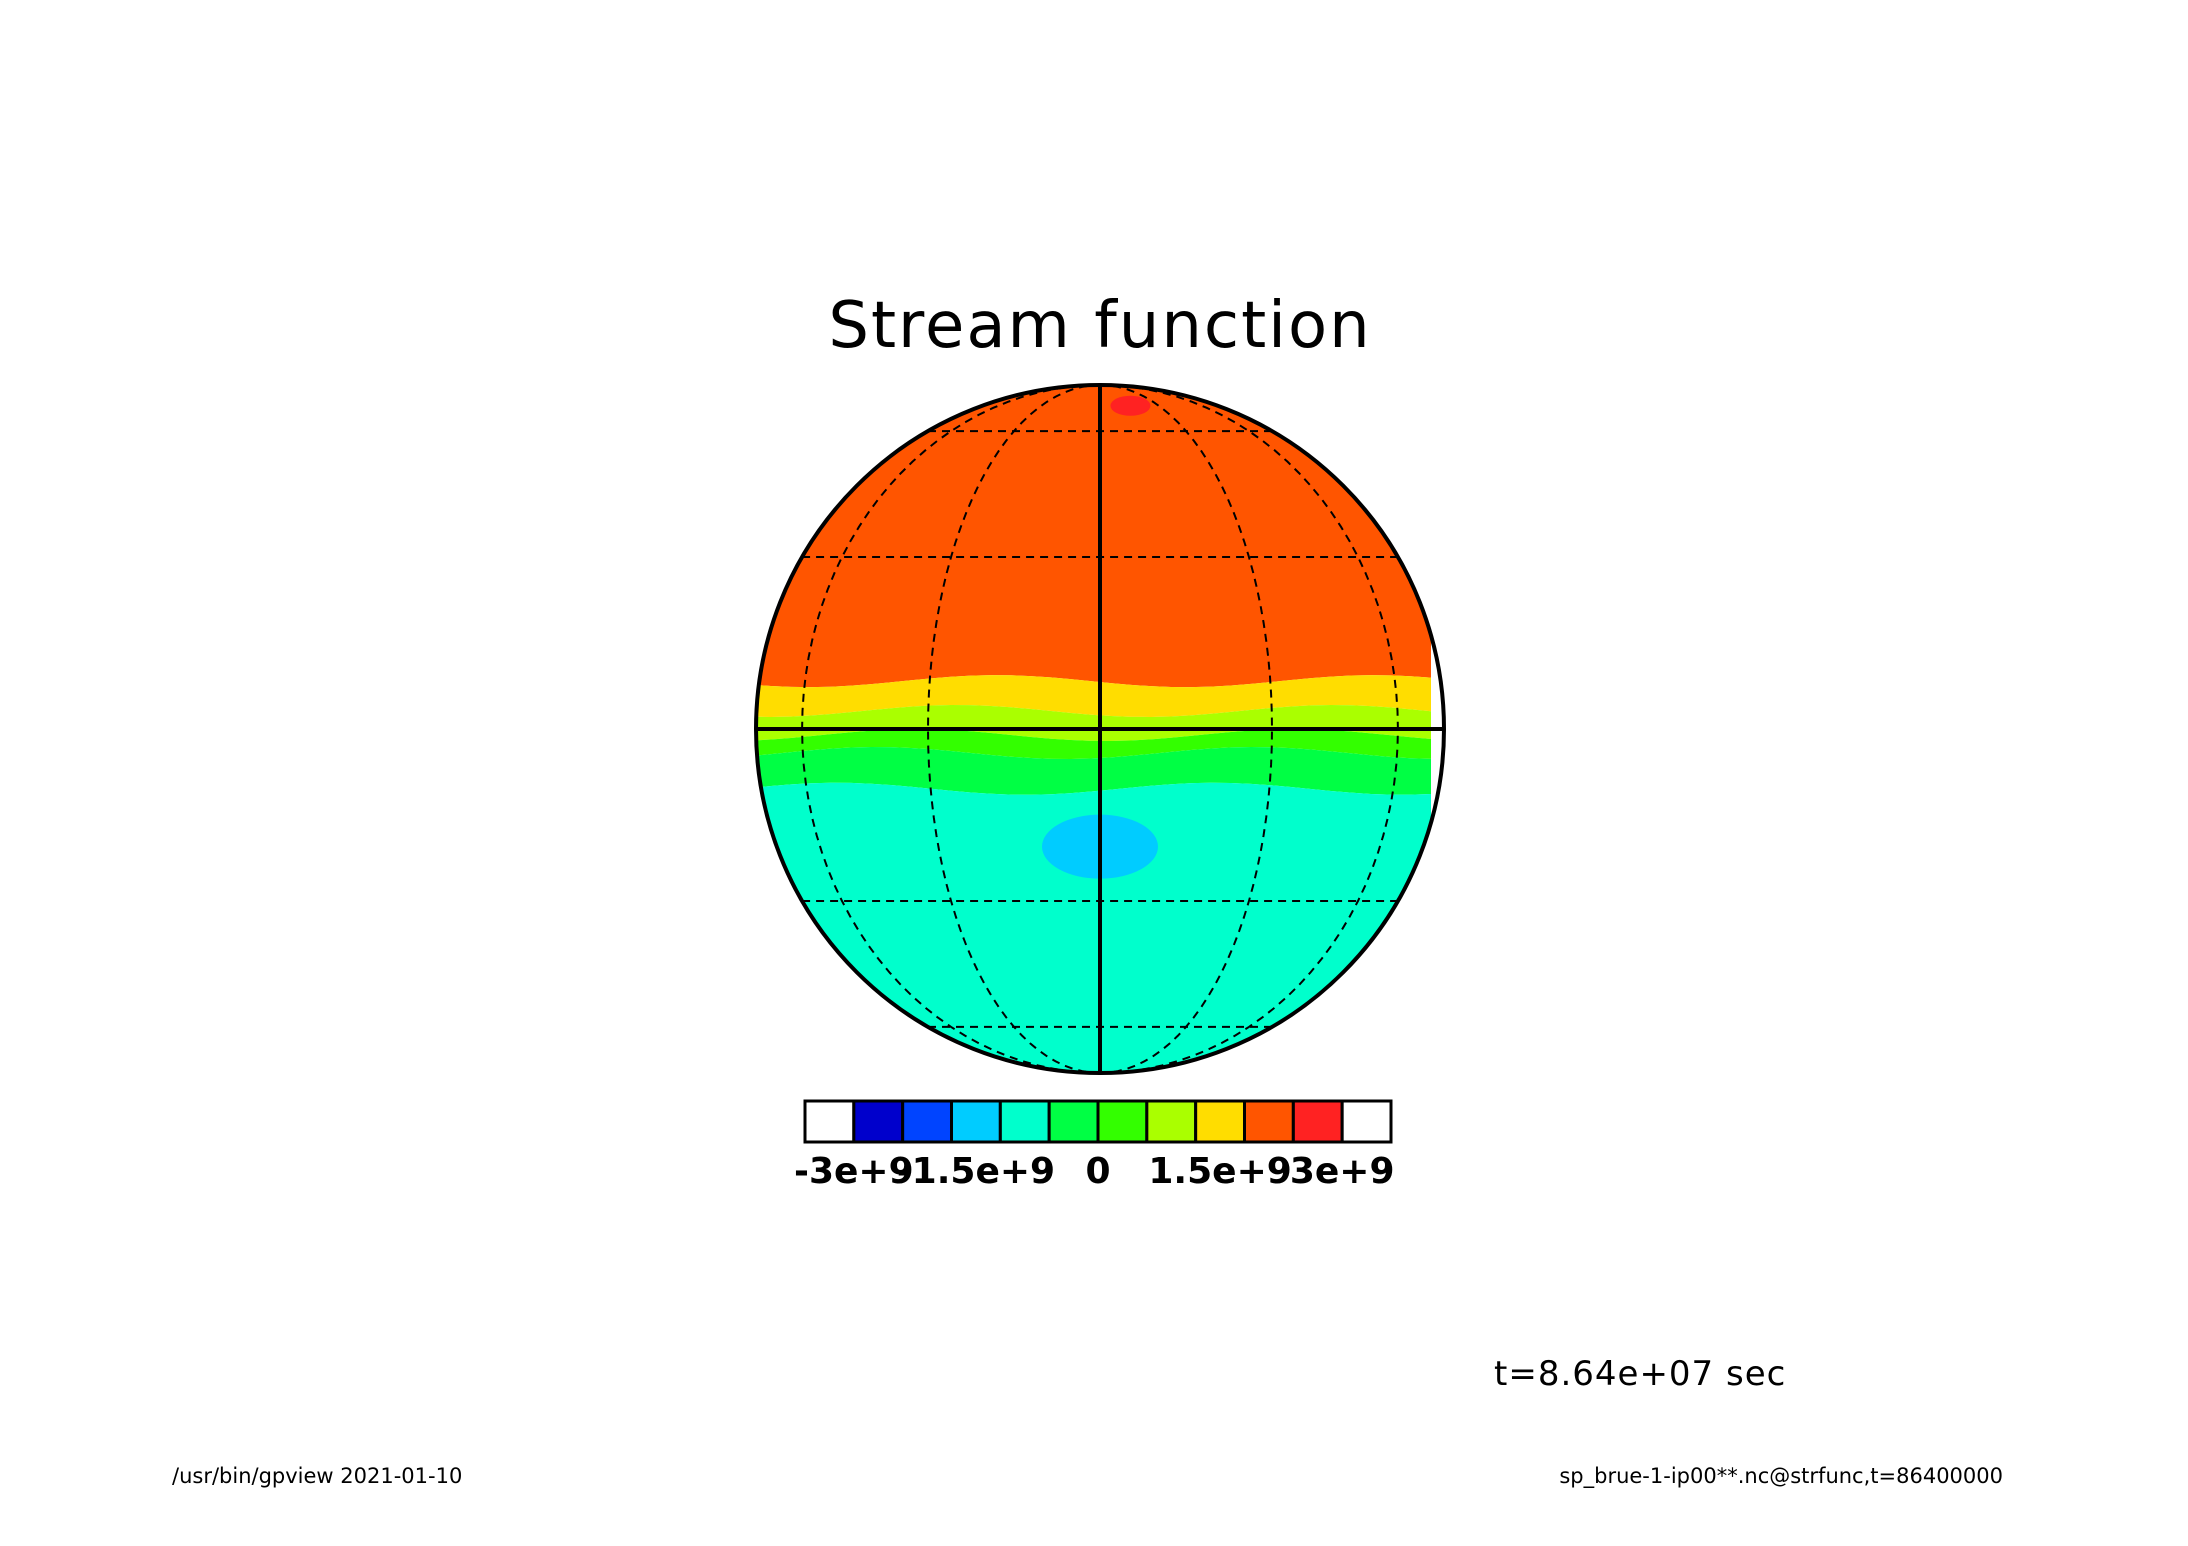 Image resolution: width=2188 pixels, height=1546 pixels. I want to click on colorbar-tick-label: 0, so click(1097, 1171).